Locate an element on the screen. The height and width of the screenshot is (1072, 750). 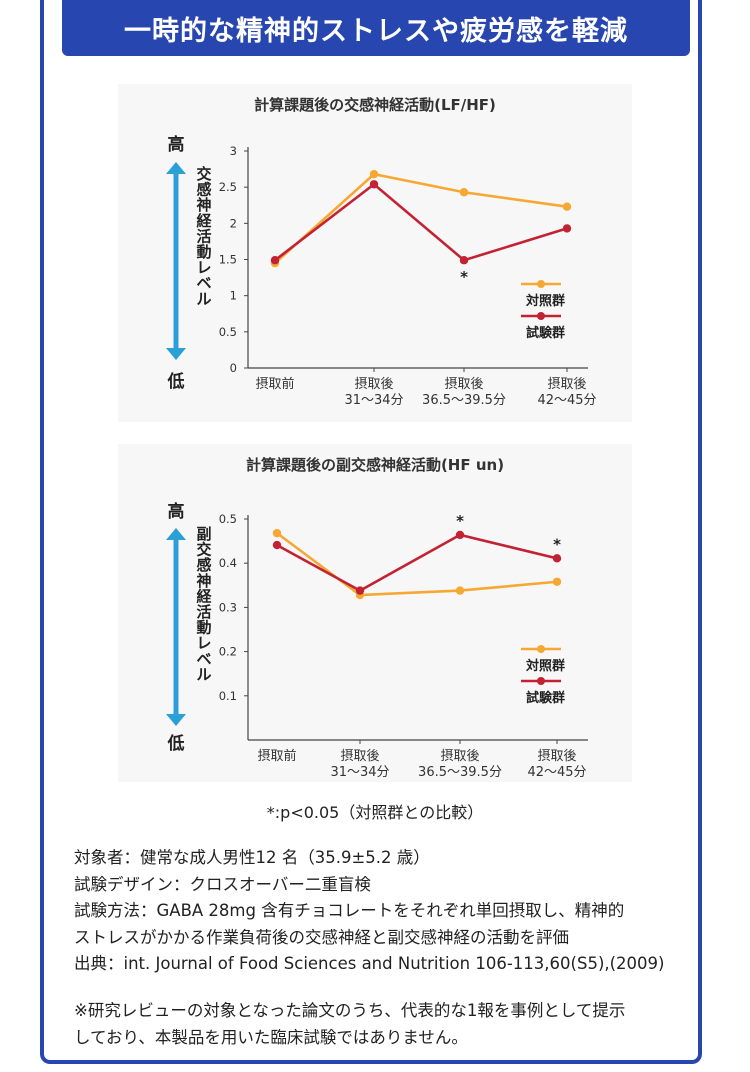
chart-title: 計算課題後の副交感神経活動(HF un) is located at coordinates (375, 465).